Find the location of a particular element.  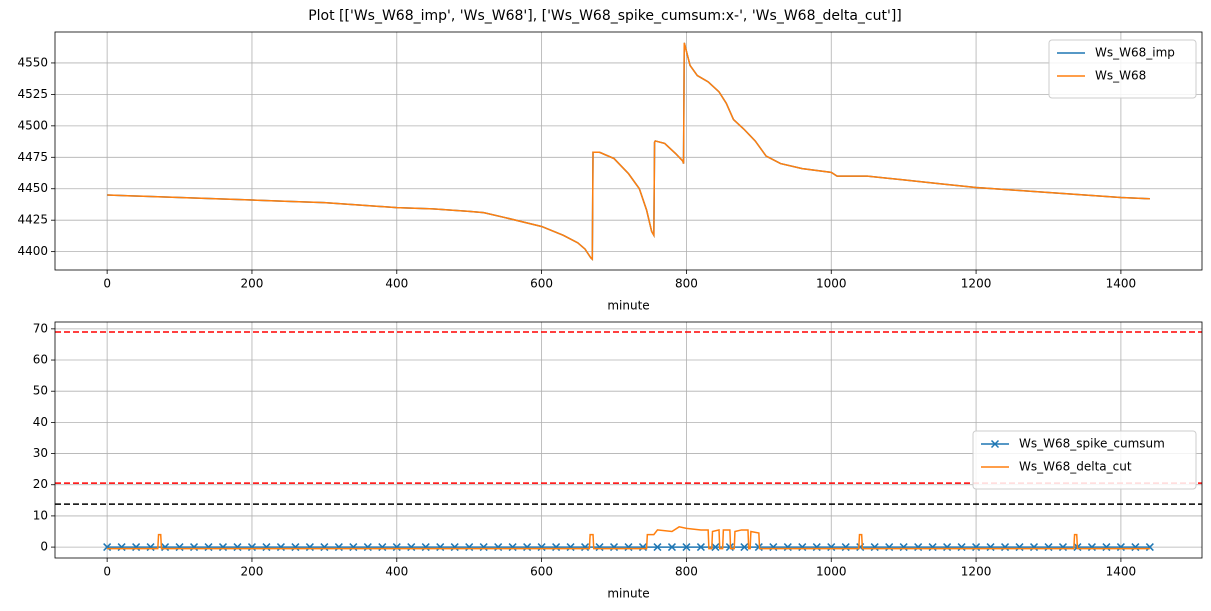

legend-marker is located at coordinates (995, 444).